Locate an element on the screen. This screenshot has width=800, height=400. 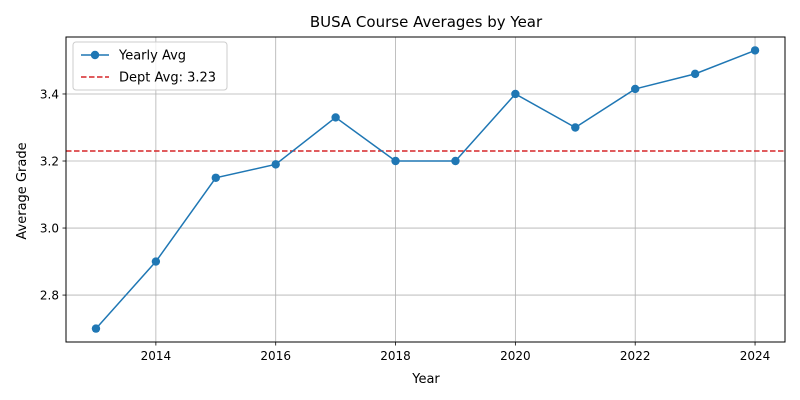
y-tick-label: 3.2 is located at coordinates (49, 161).